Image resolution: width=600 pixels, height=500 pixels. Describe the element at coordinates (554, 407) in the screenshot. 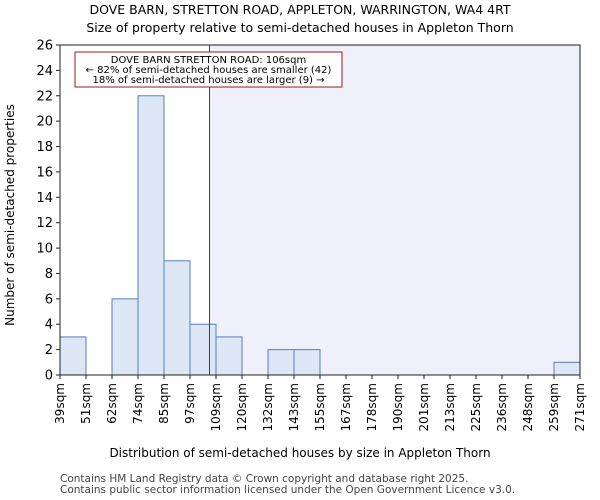

I see `x-tick-label: 259sqm` at that location.